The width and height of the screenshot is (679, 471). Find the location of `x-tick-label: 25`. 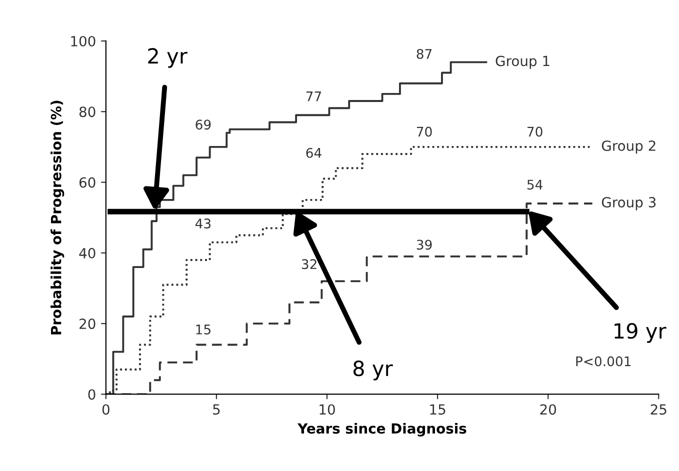

x-tick-label: 25 is located at coordinates (658, 409).